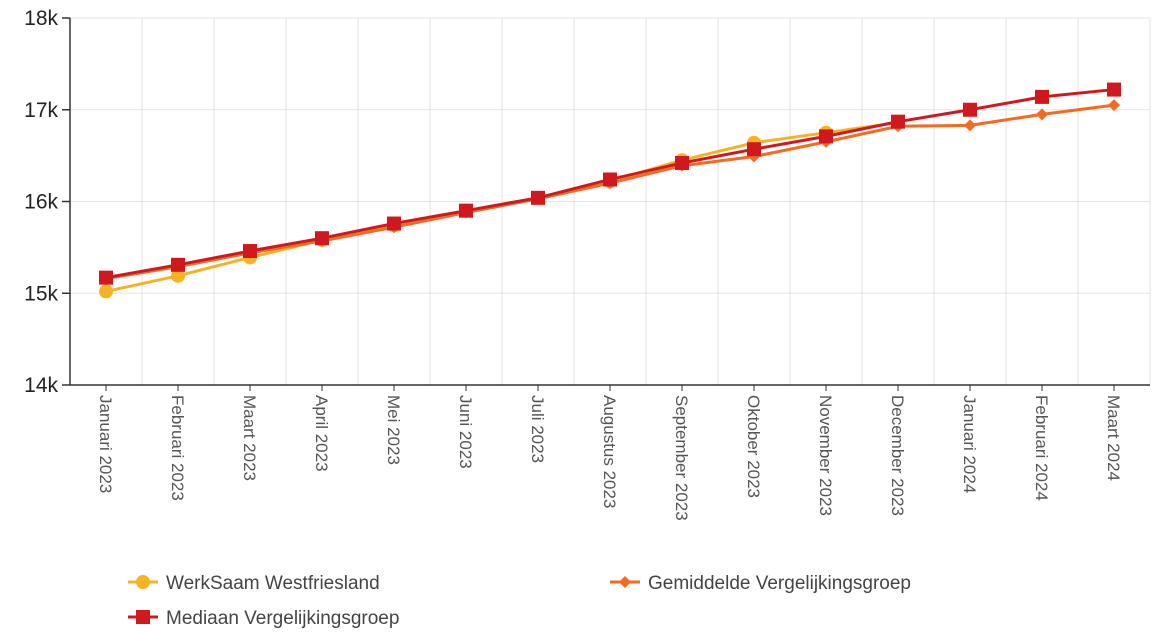 Image resolution: width=1155 pixels, height=635 pixels. I want to click on y-axis-ticks: 14k 15k 16k 17k 18k, so click(41, 202).